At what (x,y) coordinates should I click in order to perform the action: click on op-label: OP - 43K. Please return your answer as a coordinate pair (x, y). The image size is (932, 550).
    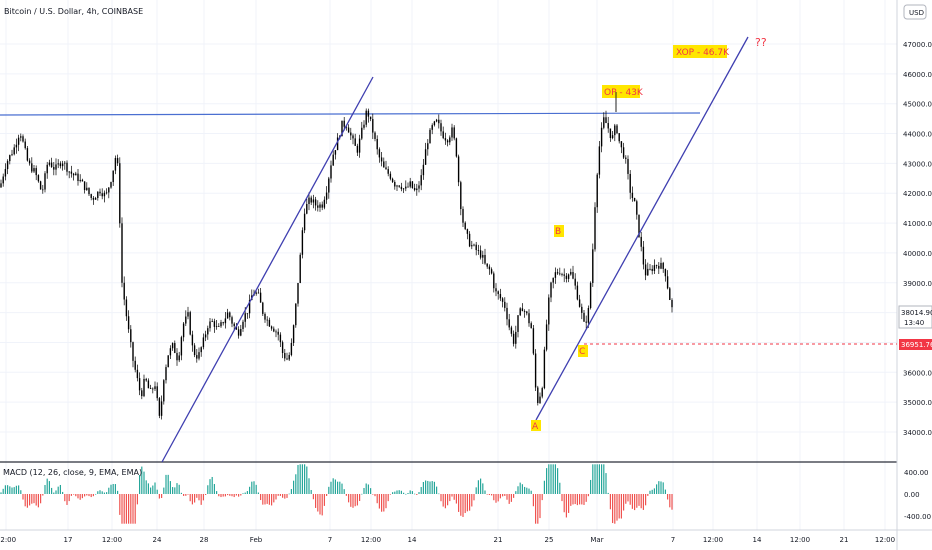
    Looking at the image, I should click on (623, 91).